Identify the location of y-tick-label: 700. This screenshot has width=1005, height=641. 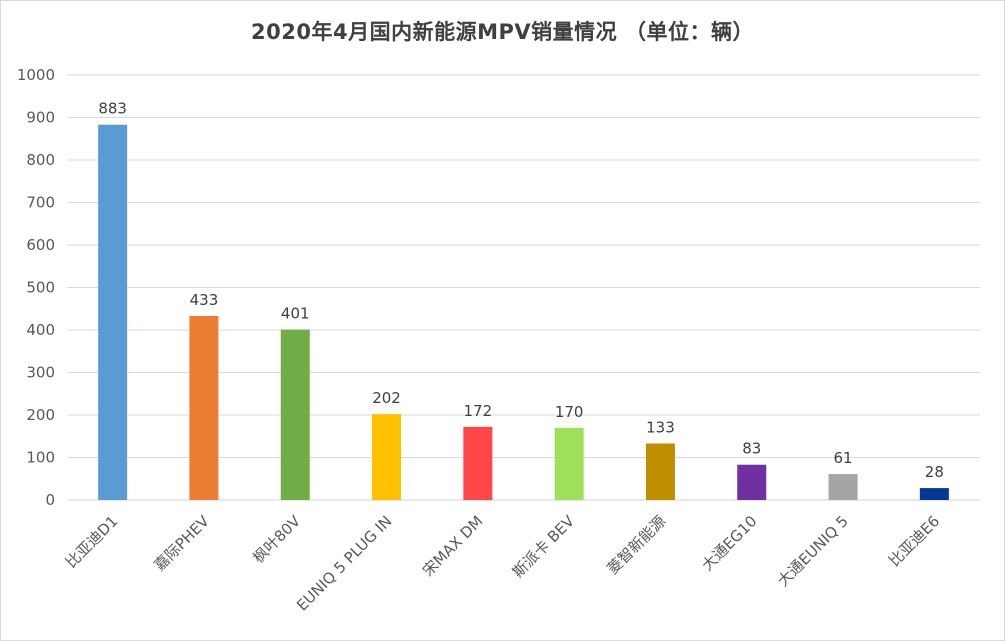
(40, 203).